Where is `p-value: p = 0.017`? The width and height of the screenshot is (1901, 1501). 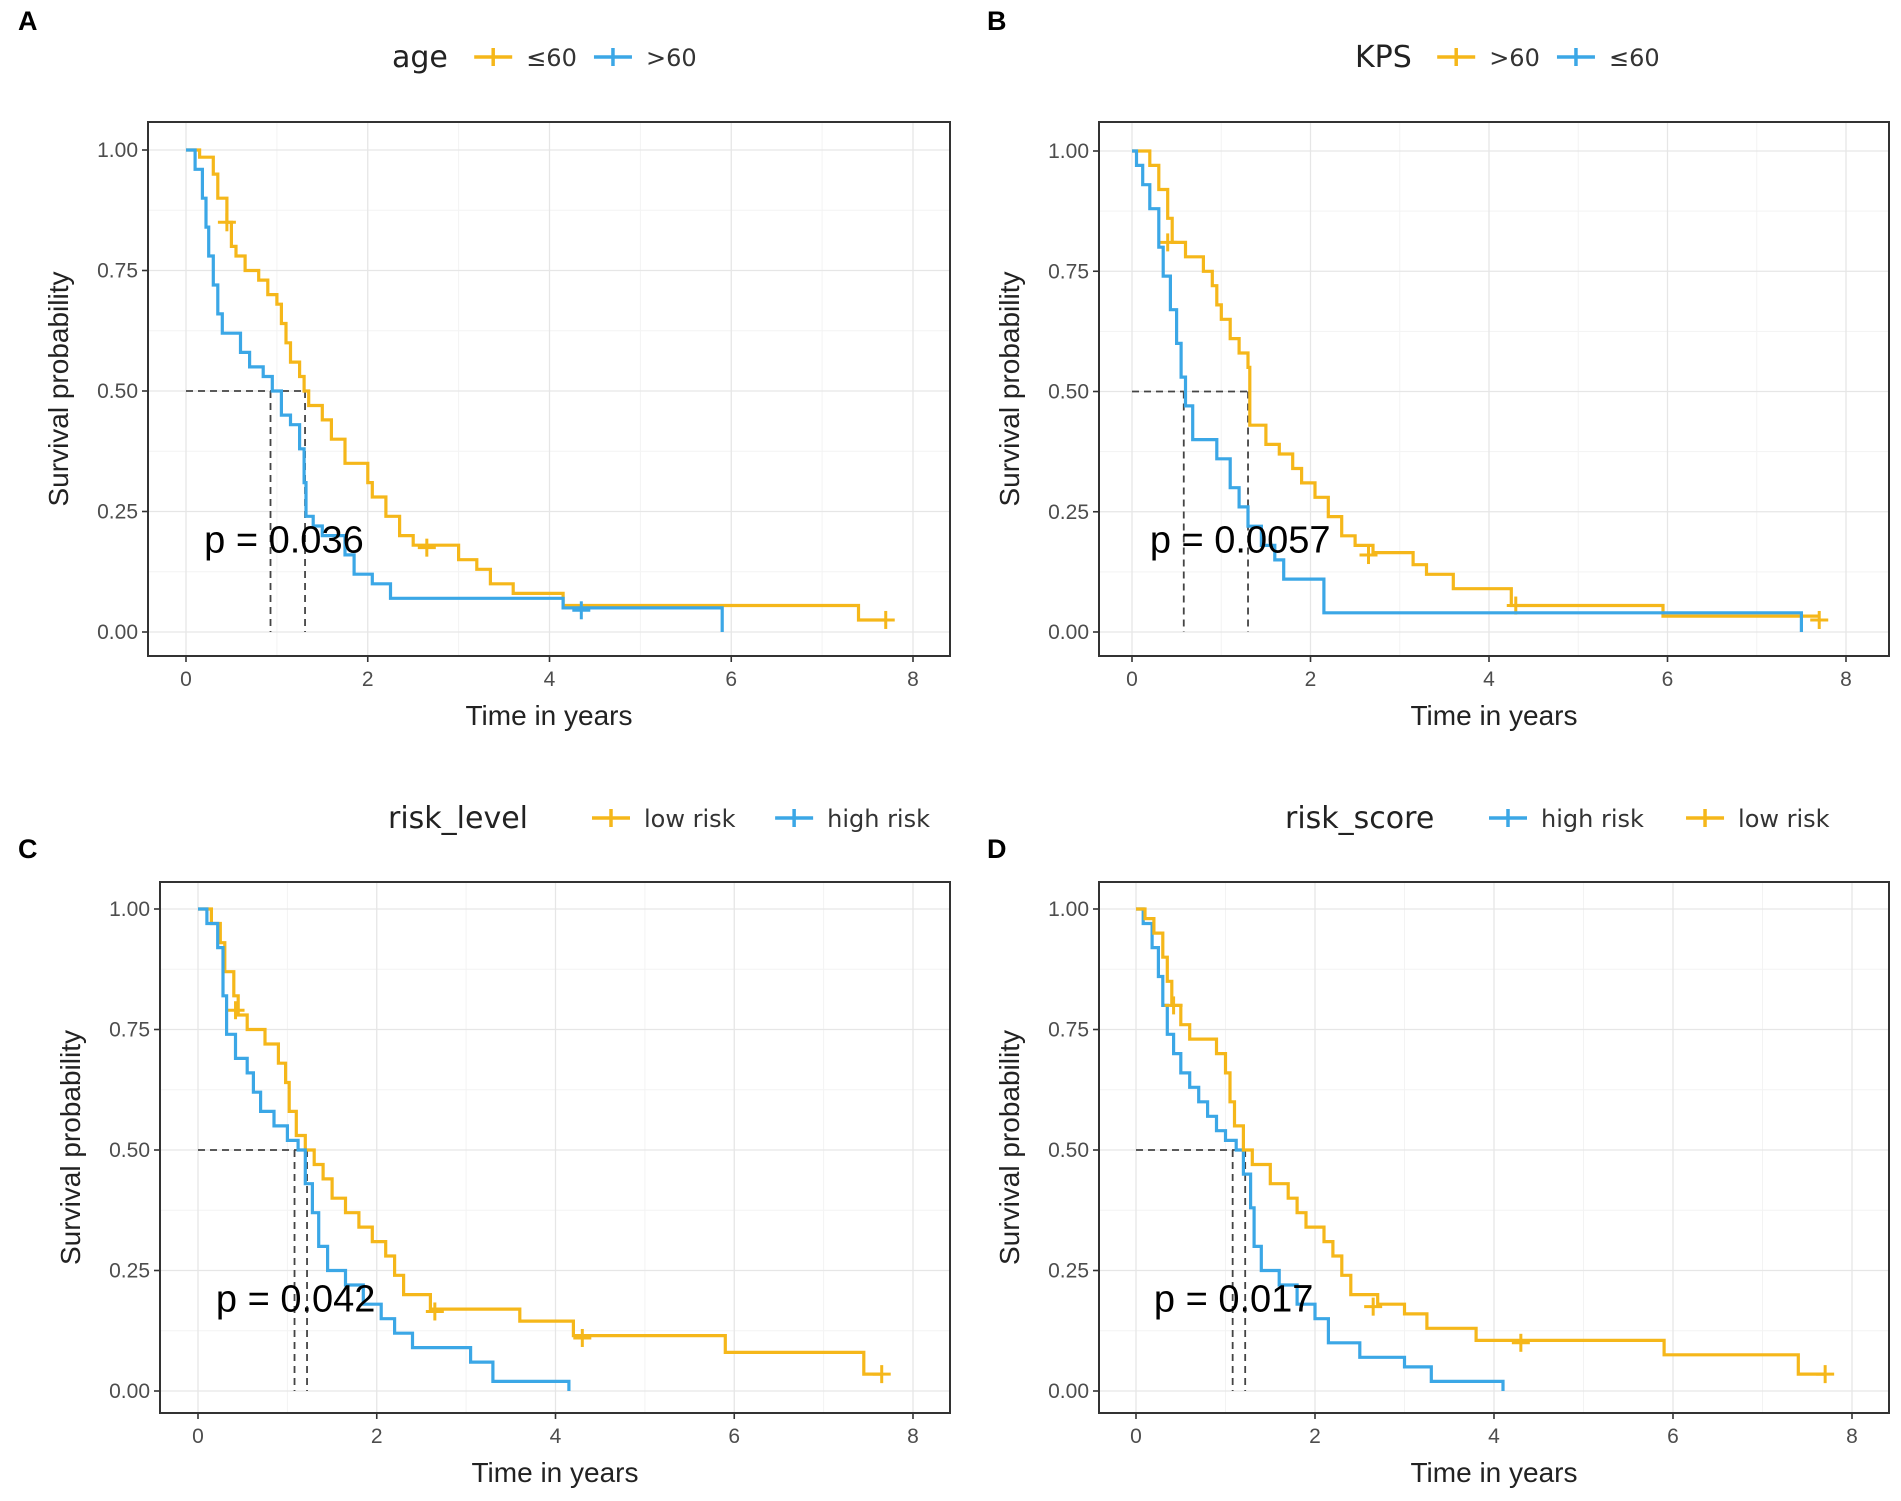
p-value: p = 0.017 is located at coordinates (1234, 1299).